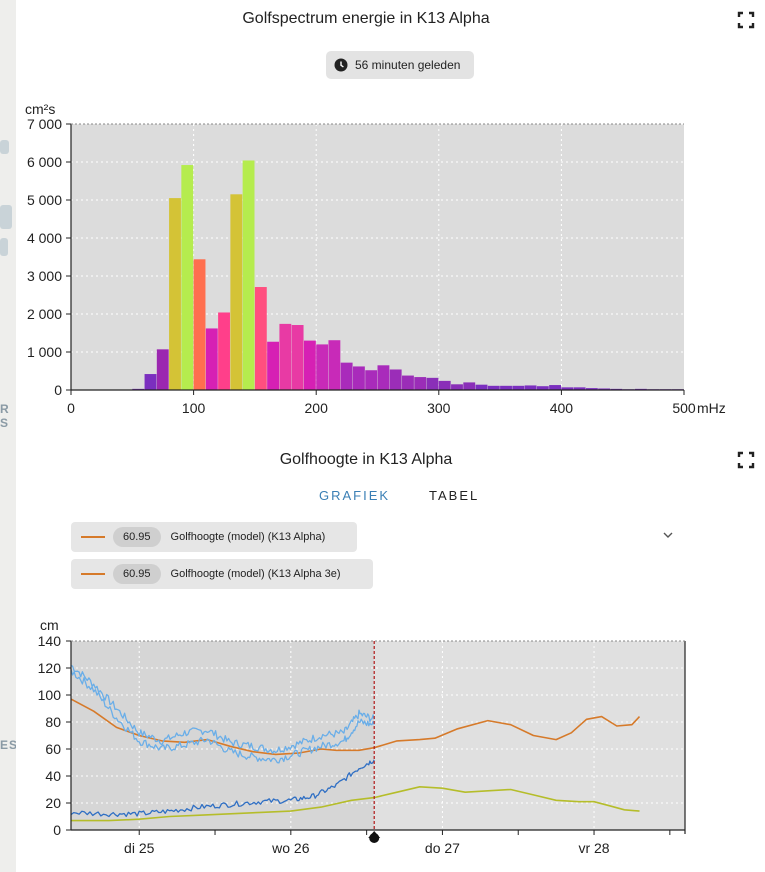 This screenshot has height=872, width=765. I want to click on x-tick-label: 100, so click(194, 408).